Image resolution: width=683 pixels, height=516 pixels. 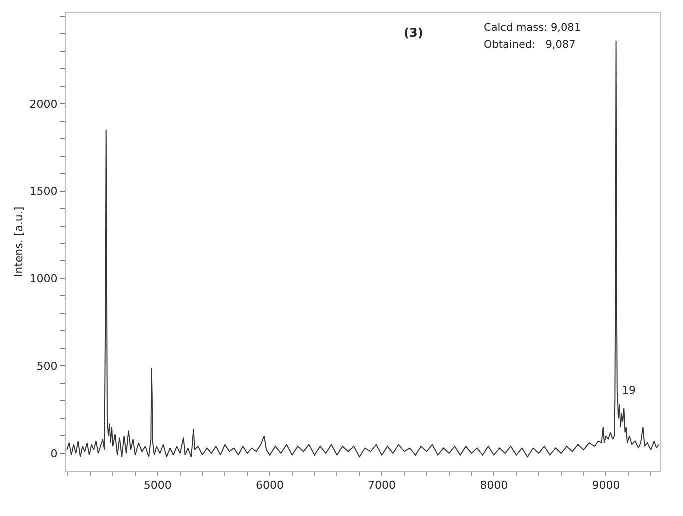 What do you see at coordinates (530, 45) in the screenshot?
I see `annotation: Obtained: 9,087` at bounding box center [530, 45].